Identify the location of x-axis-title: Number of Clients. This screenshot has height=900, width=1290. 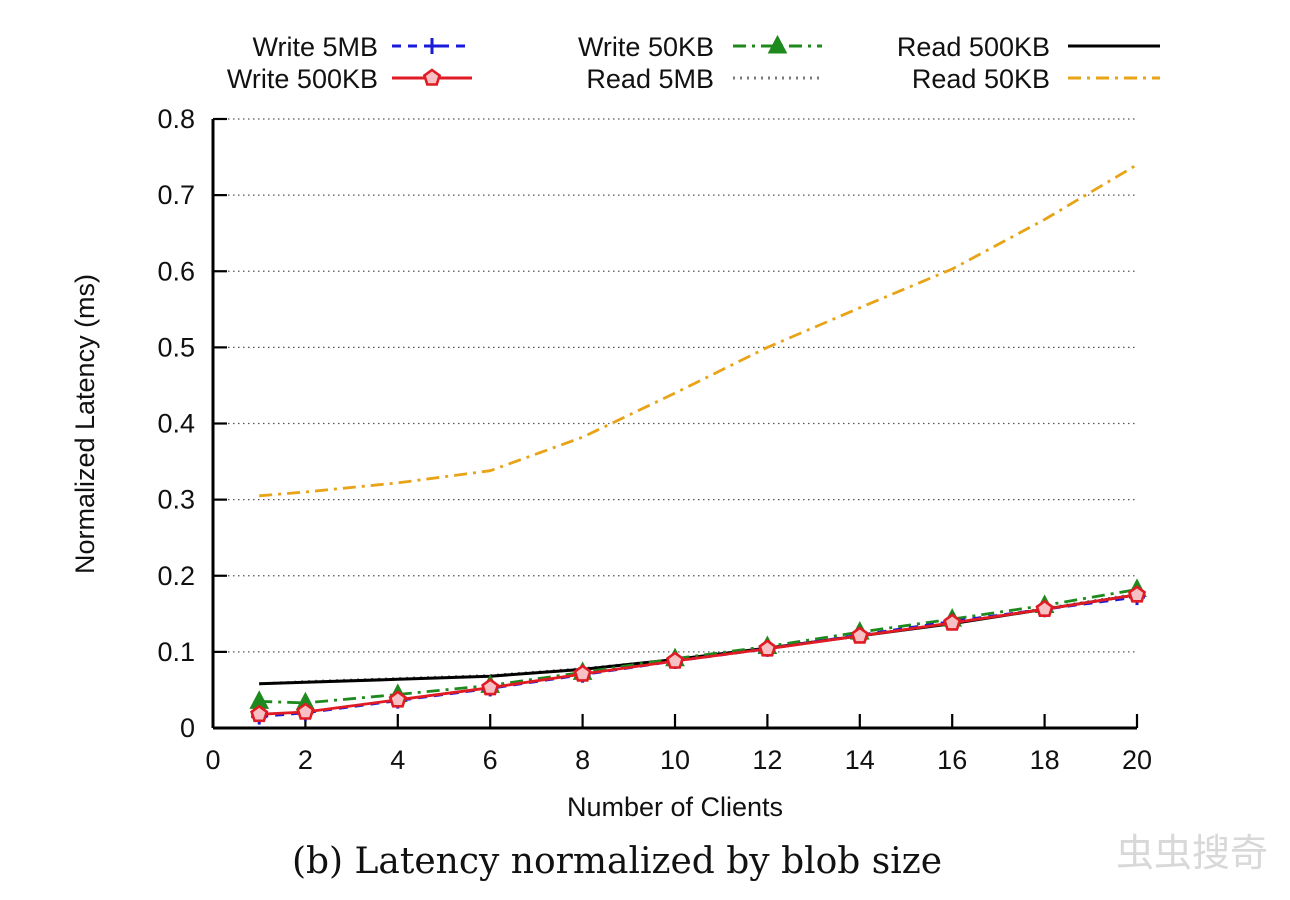
(675, 807).